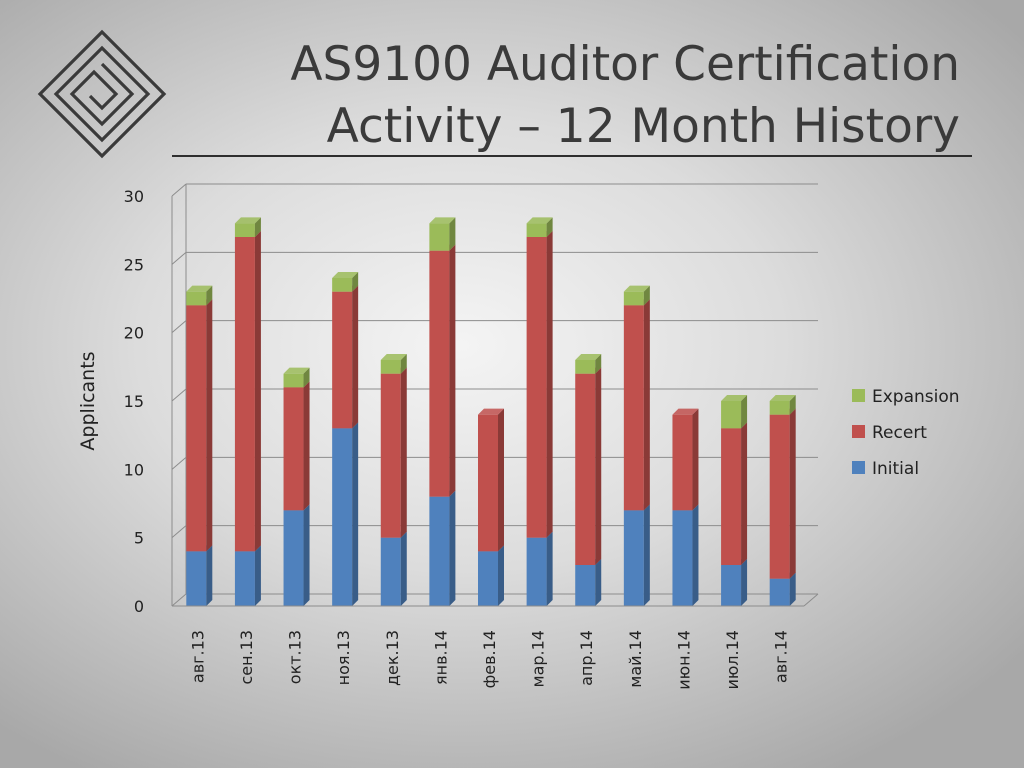 The height and width of the screenshot is (768, 1024). Describe the element at coordinates (643, 126) in the screenshot. I see `title-line-2: Activity – 12 Month History` at that location.